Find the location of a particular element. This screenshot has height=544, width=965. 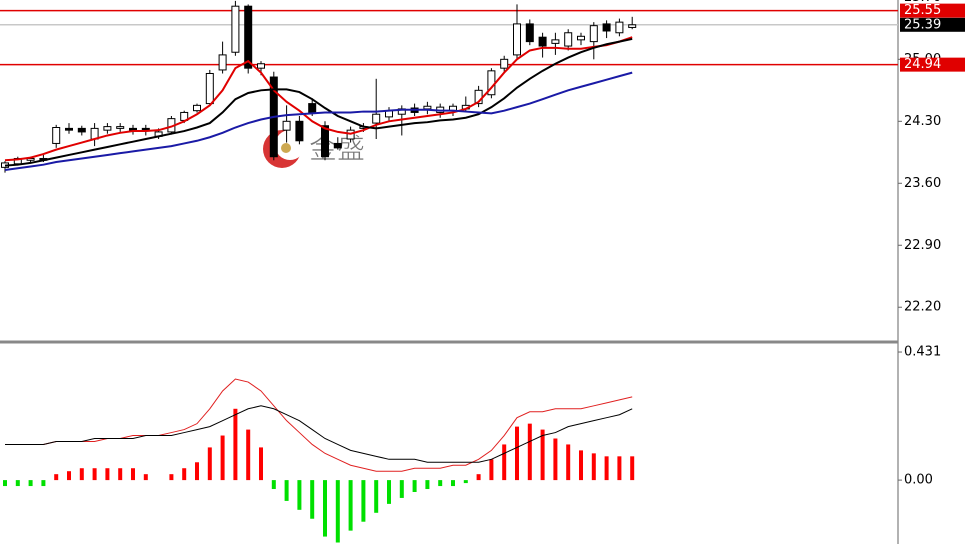

price-box-label: 25.55 is located at coordinates (922, 10).